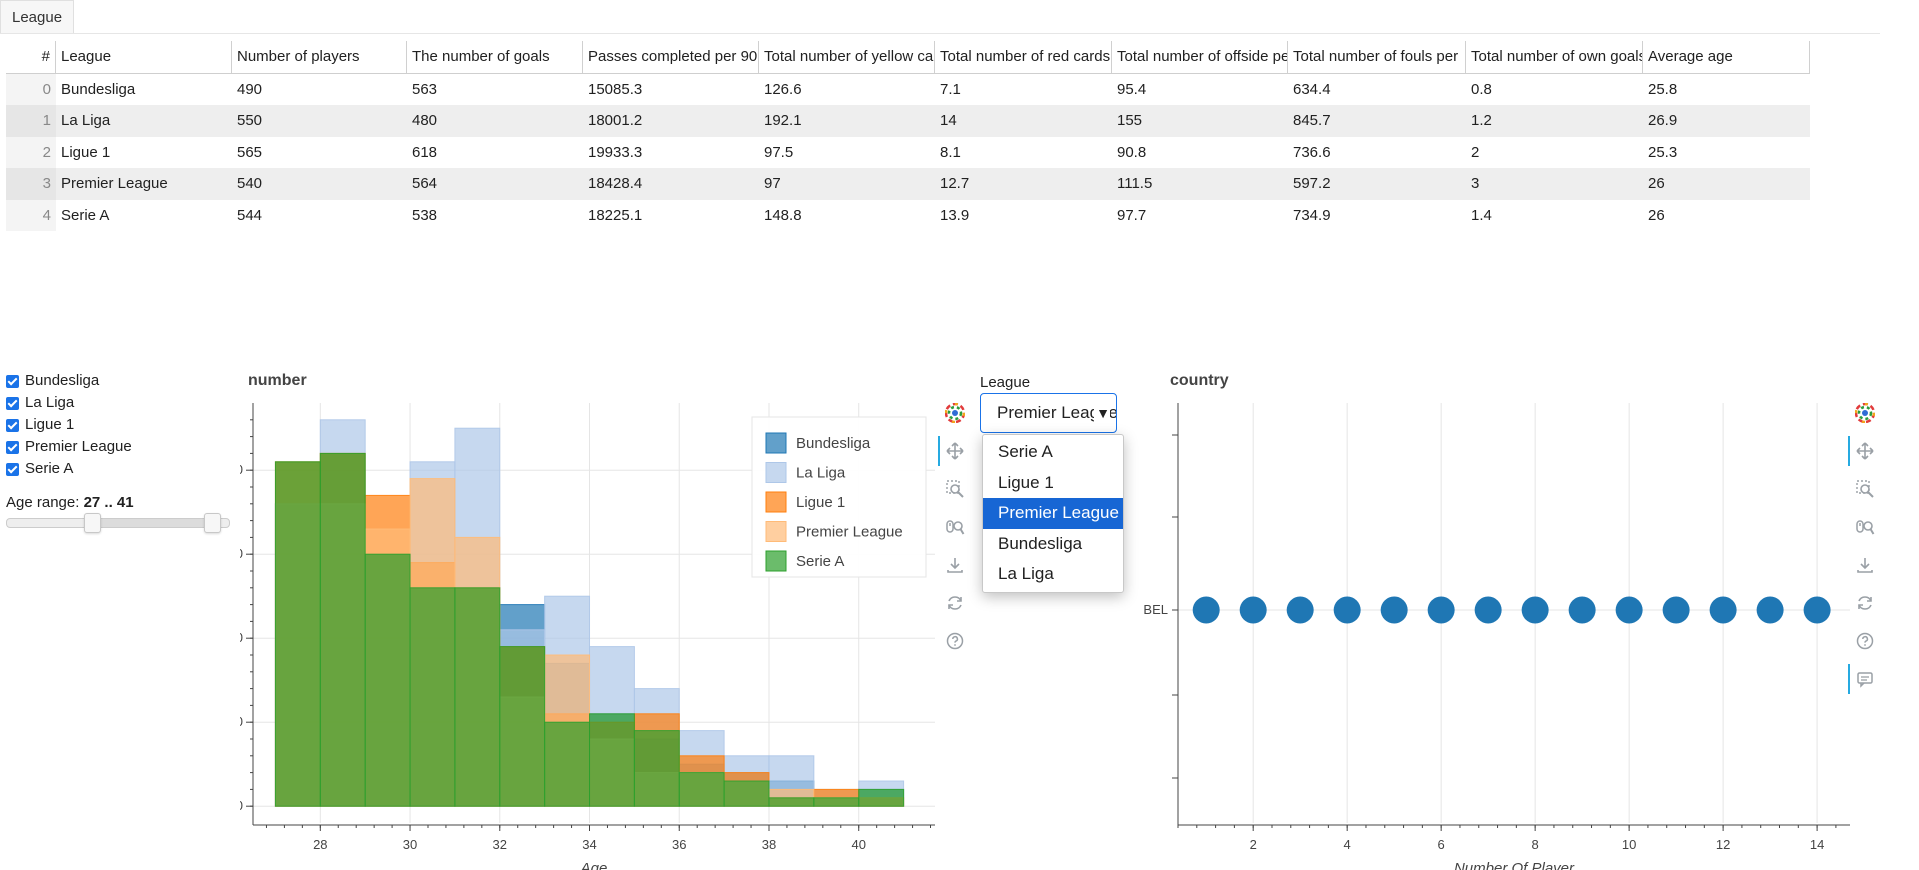 The width and height of the screenshot is (1919, 870). What do you see at coordinates (776, 502) in the screenshot?
I see `legend-swatch` at bounding box center [776, 502].